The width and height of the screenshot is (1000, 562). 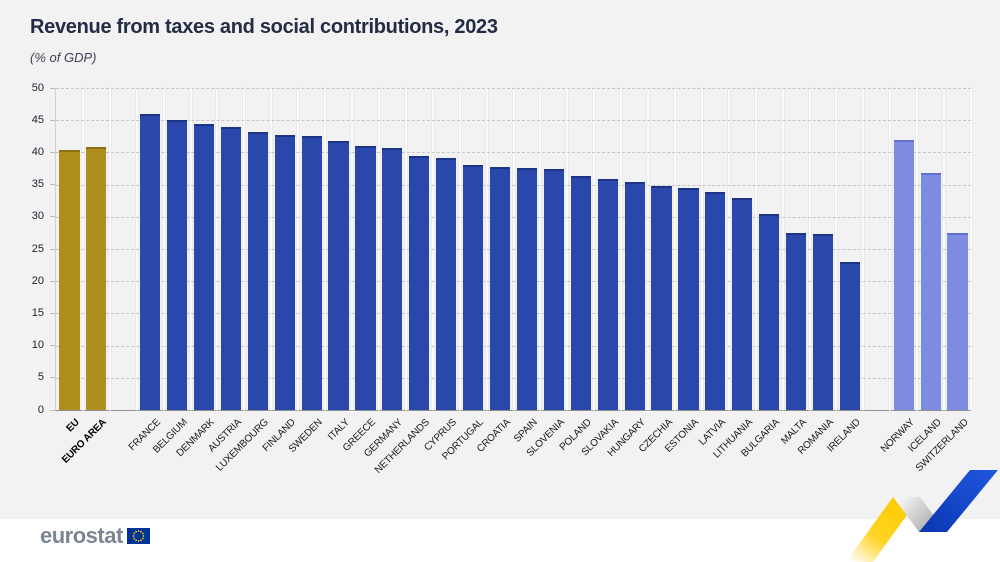 I want to click on bar-italy, so click(x=338, y=275).